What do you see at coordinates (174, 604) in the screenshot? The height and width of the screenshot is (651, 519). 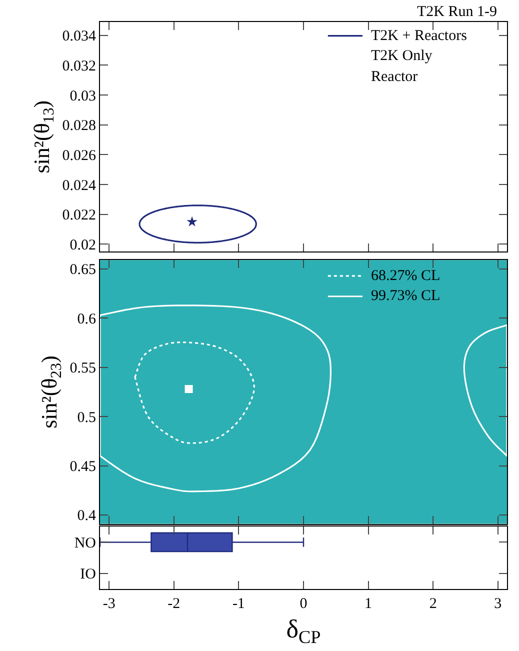 I see `x-tick-label: -2` at bounding box center [174, 604].